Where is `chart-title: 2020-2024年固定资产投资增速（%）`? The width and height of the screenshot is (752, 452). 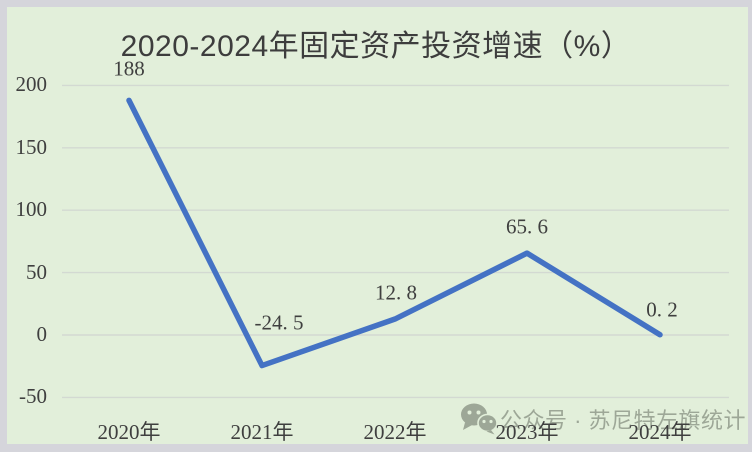
chart-title: 2020-2024年固定资产投资增速（%） is located at coordinates (376, 46).